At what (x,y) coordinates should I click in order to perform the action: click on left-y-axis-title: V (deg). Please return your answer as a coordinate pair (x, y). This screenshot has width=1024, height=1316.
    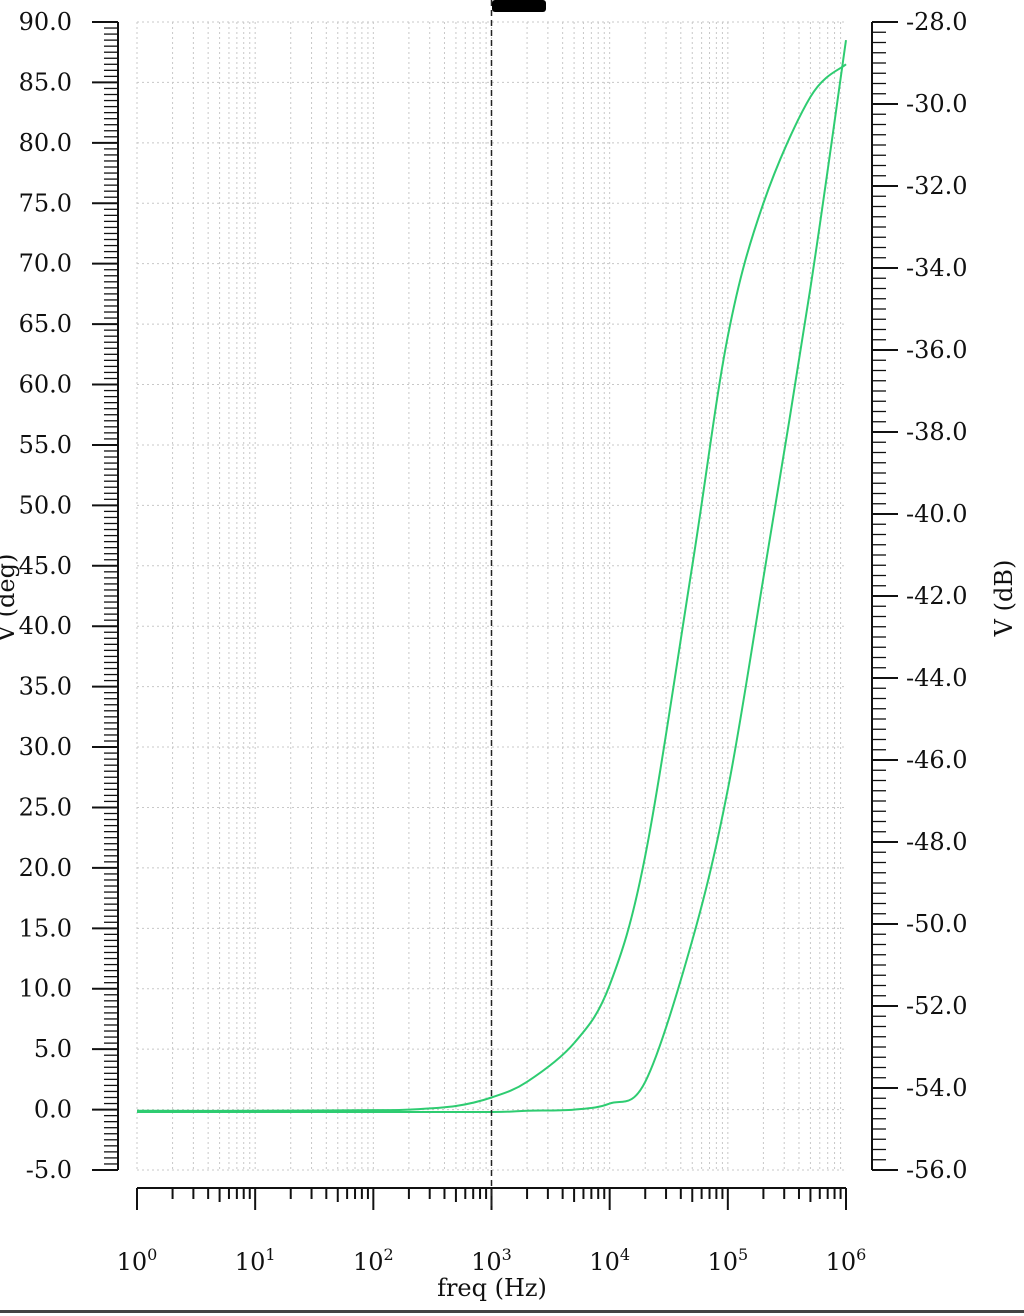
    Looking at the image, I should click on (10, 599).